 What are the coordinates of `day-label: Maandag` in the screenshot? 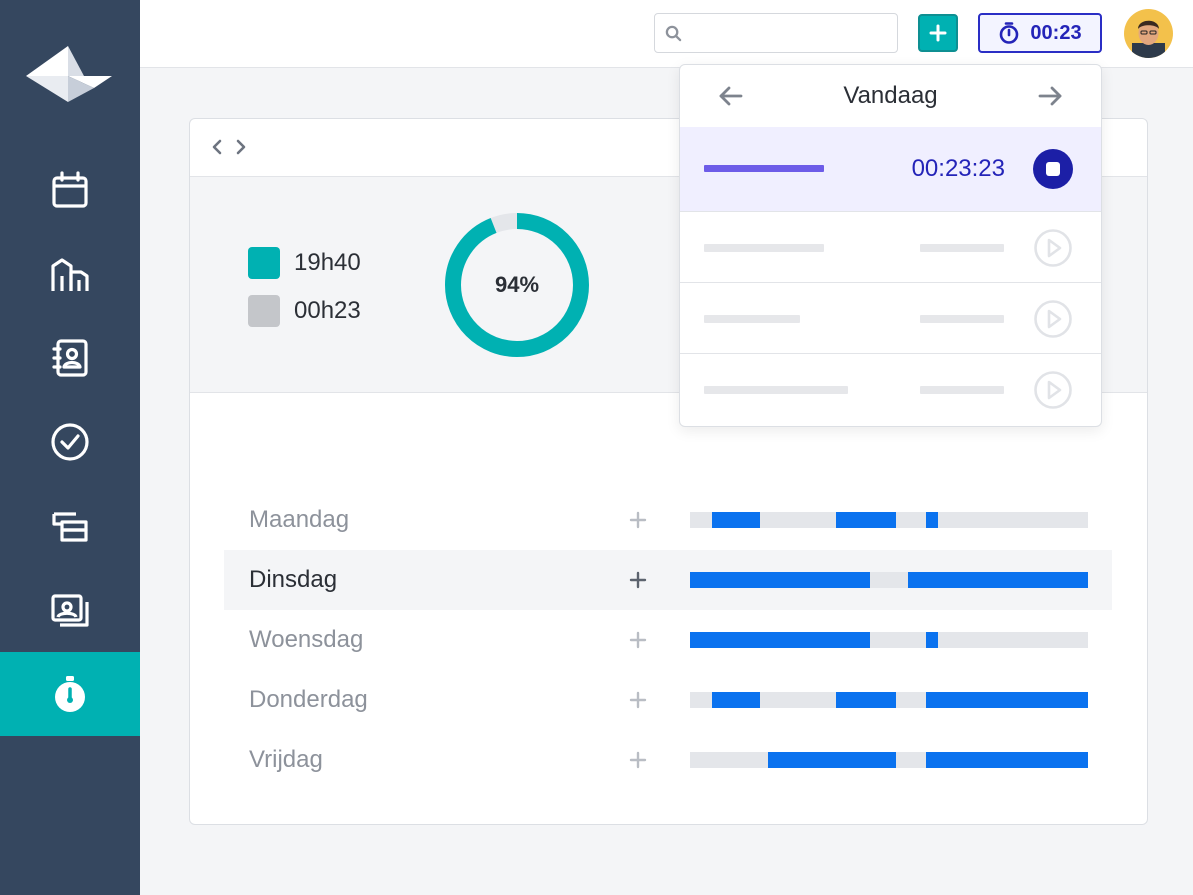 It's located at (299, 519).